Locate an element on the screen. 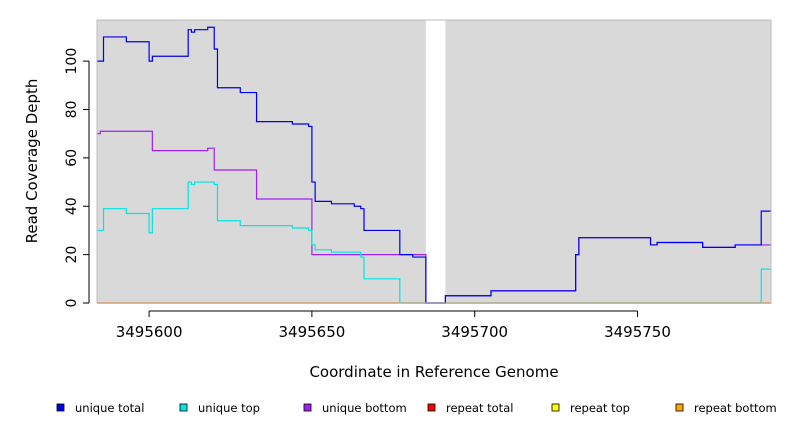 This screenshot has width=792, height=432. legend-label: repeat top is located at coordinates (600, 408).